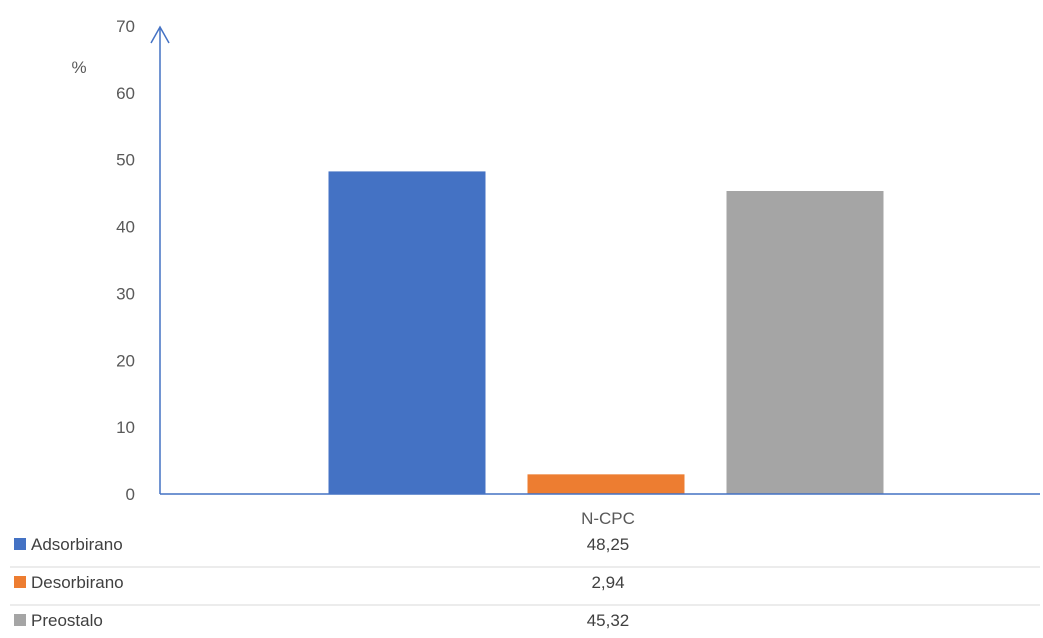  I want to click on y-tick-label: 40, so click(125, 227).